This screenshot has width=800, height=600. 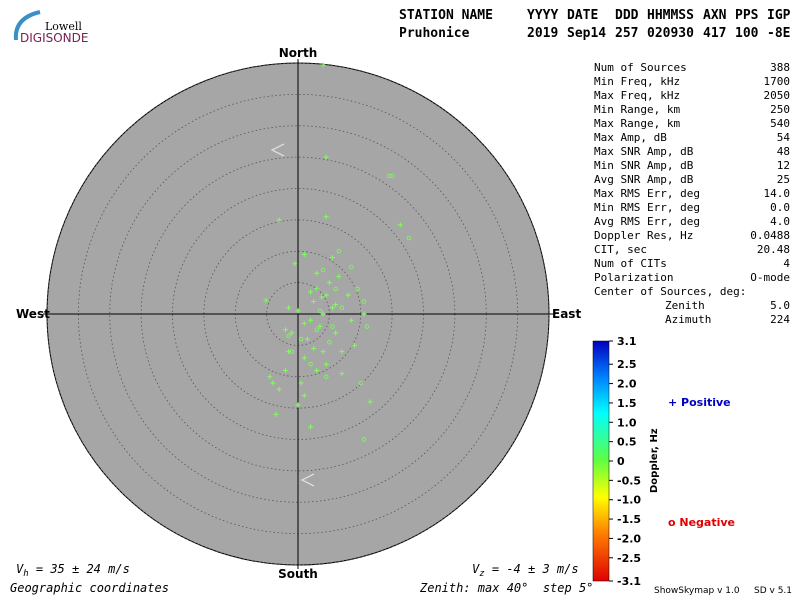 I want to click on vh-text: = 35 ± 24 m/s, so click(x=79, y=569).